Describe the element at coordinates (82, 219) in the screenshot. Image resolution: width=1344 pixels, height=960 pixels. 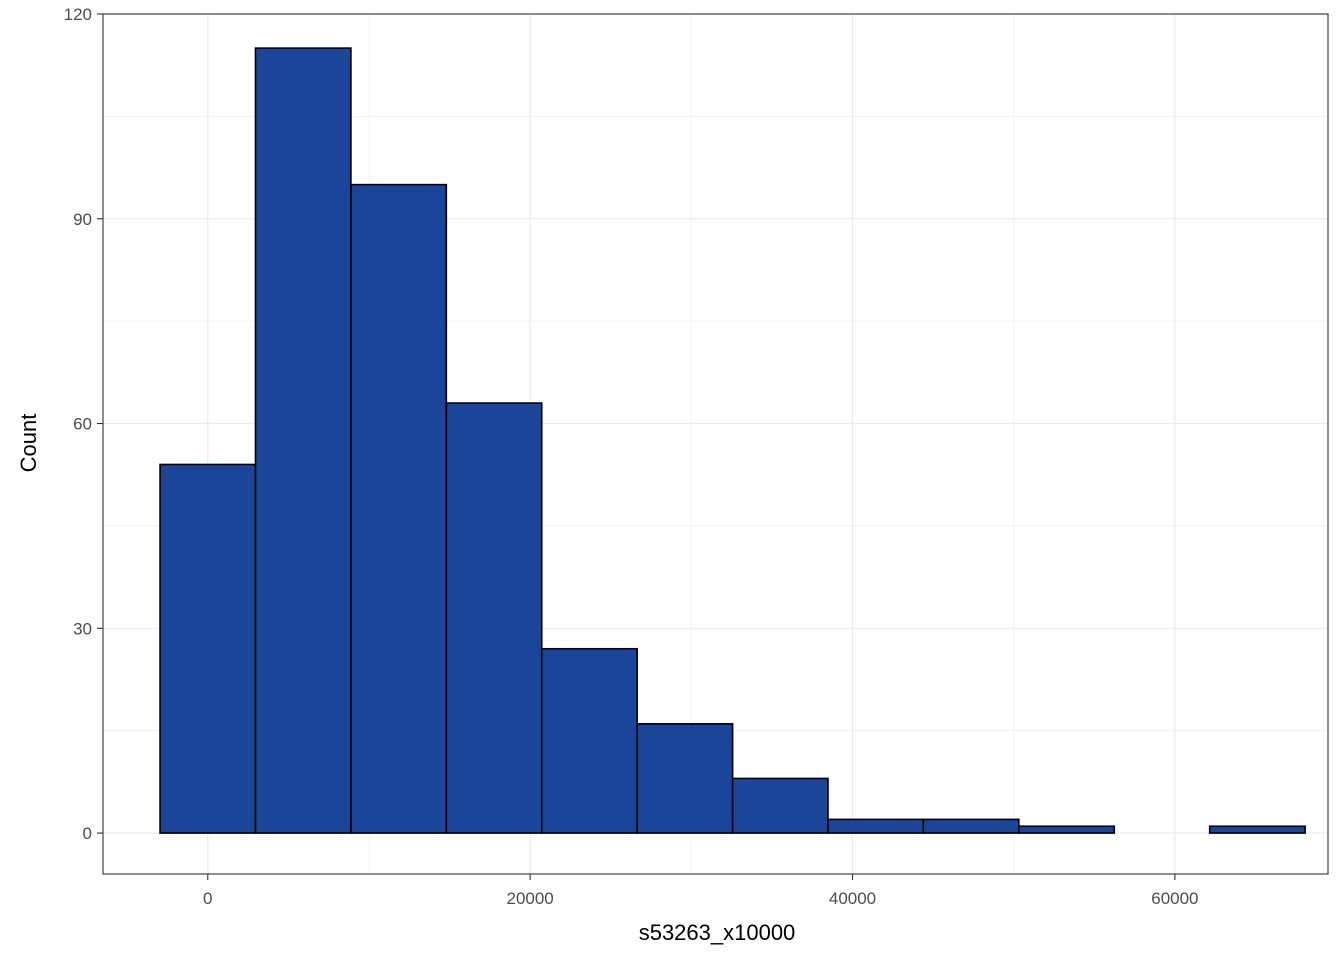
I see `y-tick-label: 90` at that location.